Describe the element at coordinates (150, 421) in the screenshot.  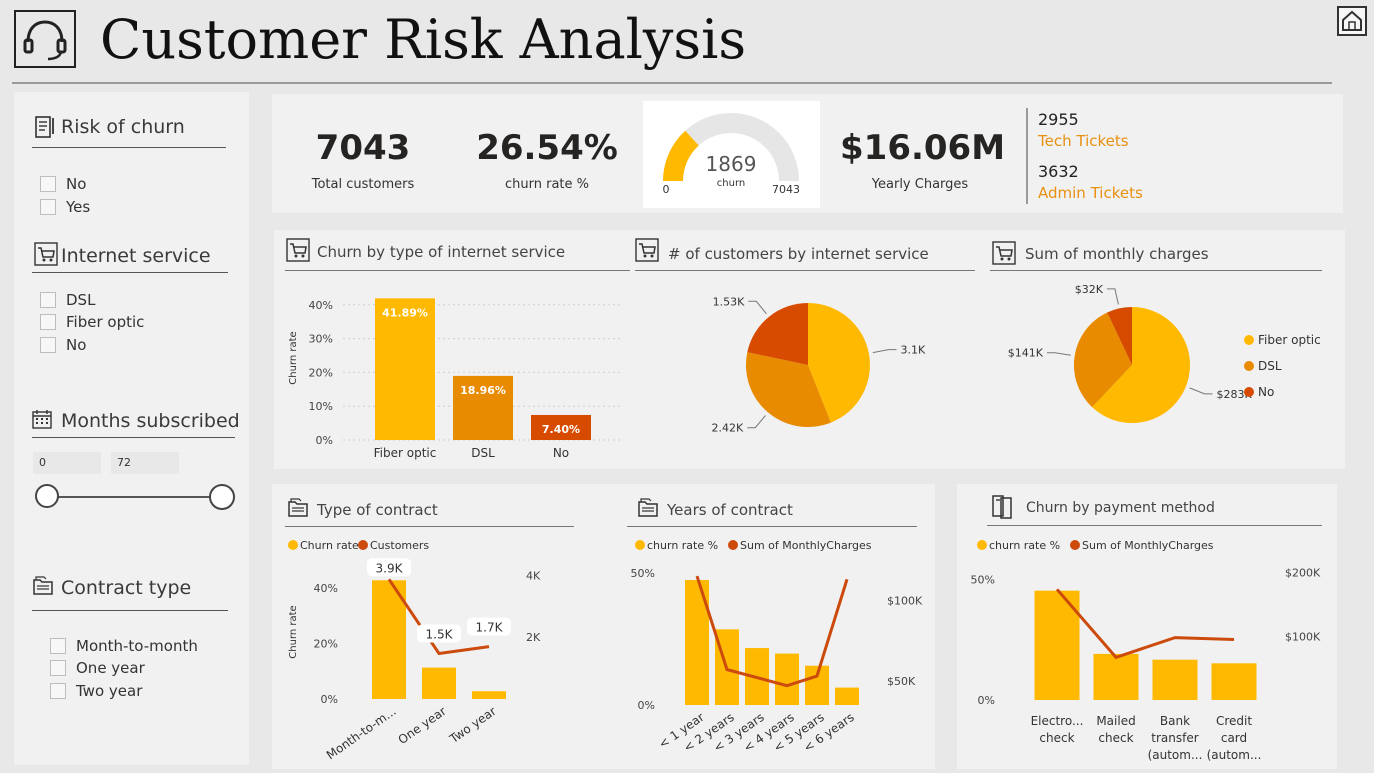
I see `months-slicer-title: Months subscribed` at that location.